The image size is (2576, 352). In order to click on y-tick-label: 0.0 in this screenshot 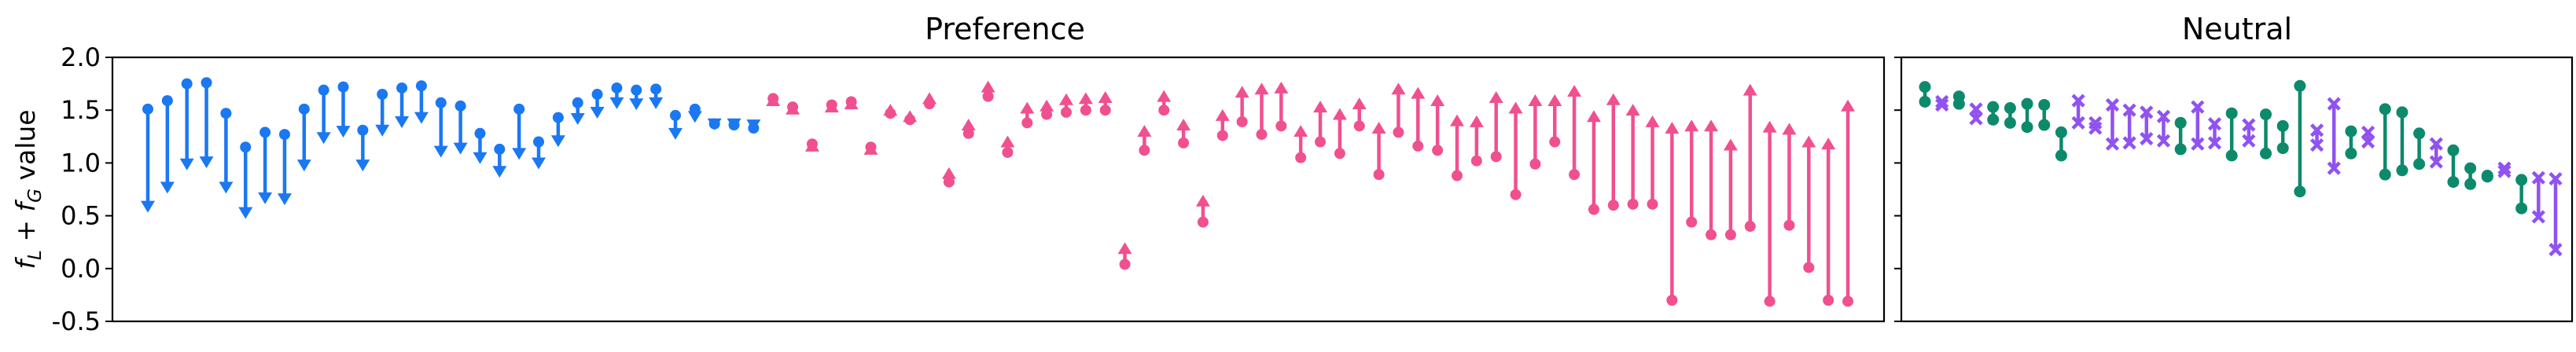, I will do `click(81, 269)`.